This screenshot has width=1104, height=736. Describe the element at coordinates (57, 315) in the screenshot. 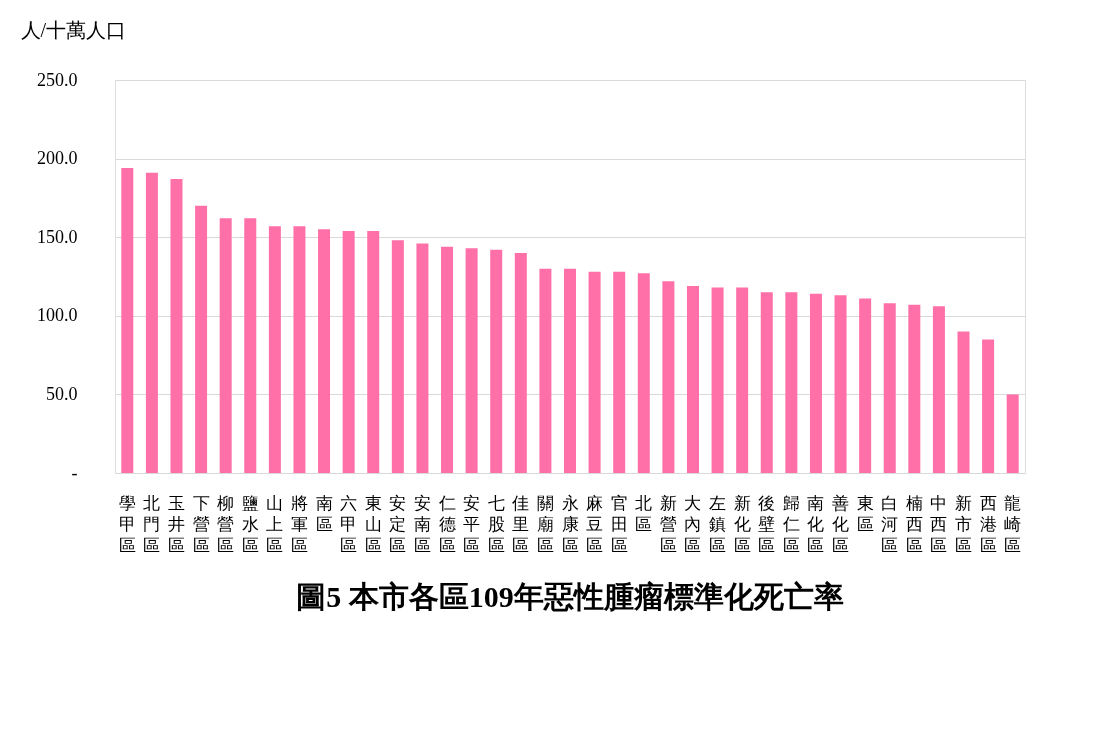

I see `y-tick-label: 100.0` at that location.